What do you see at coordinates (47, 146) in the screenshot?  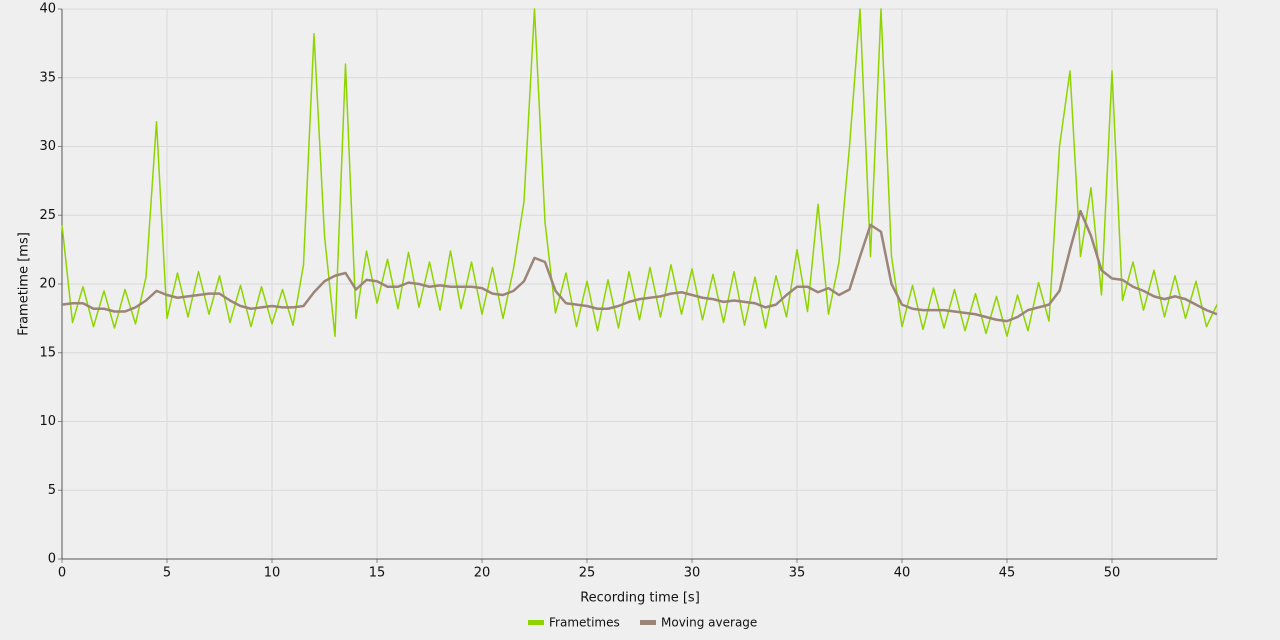 I see `y-tick-label: 30` at bounding box center [47, 146].